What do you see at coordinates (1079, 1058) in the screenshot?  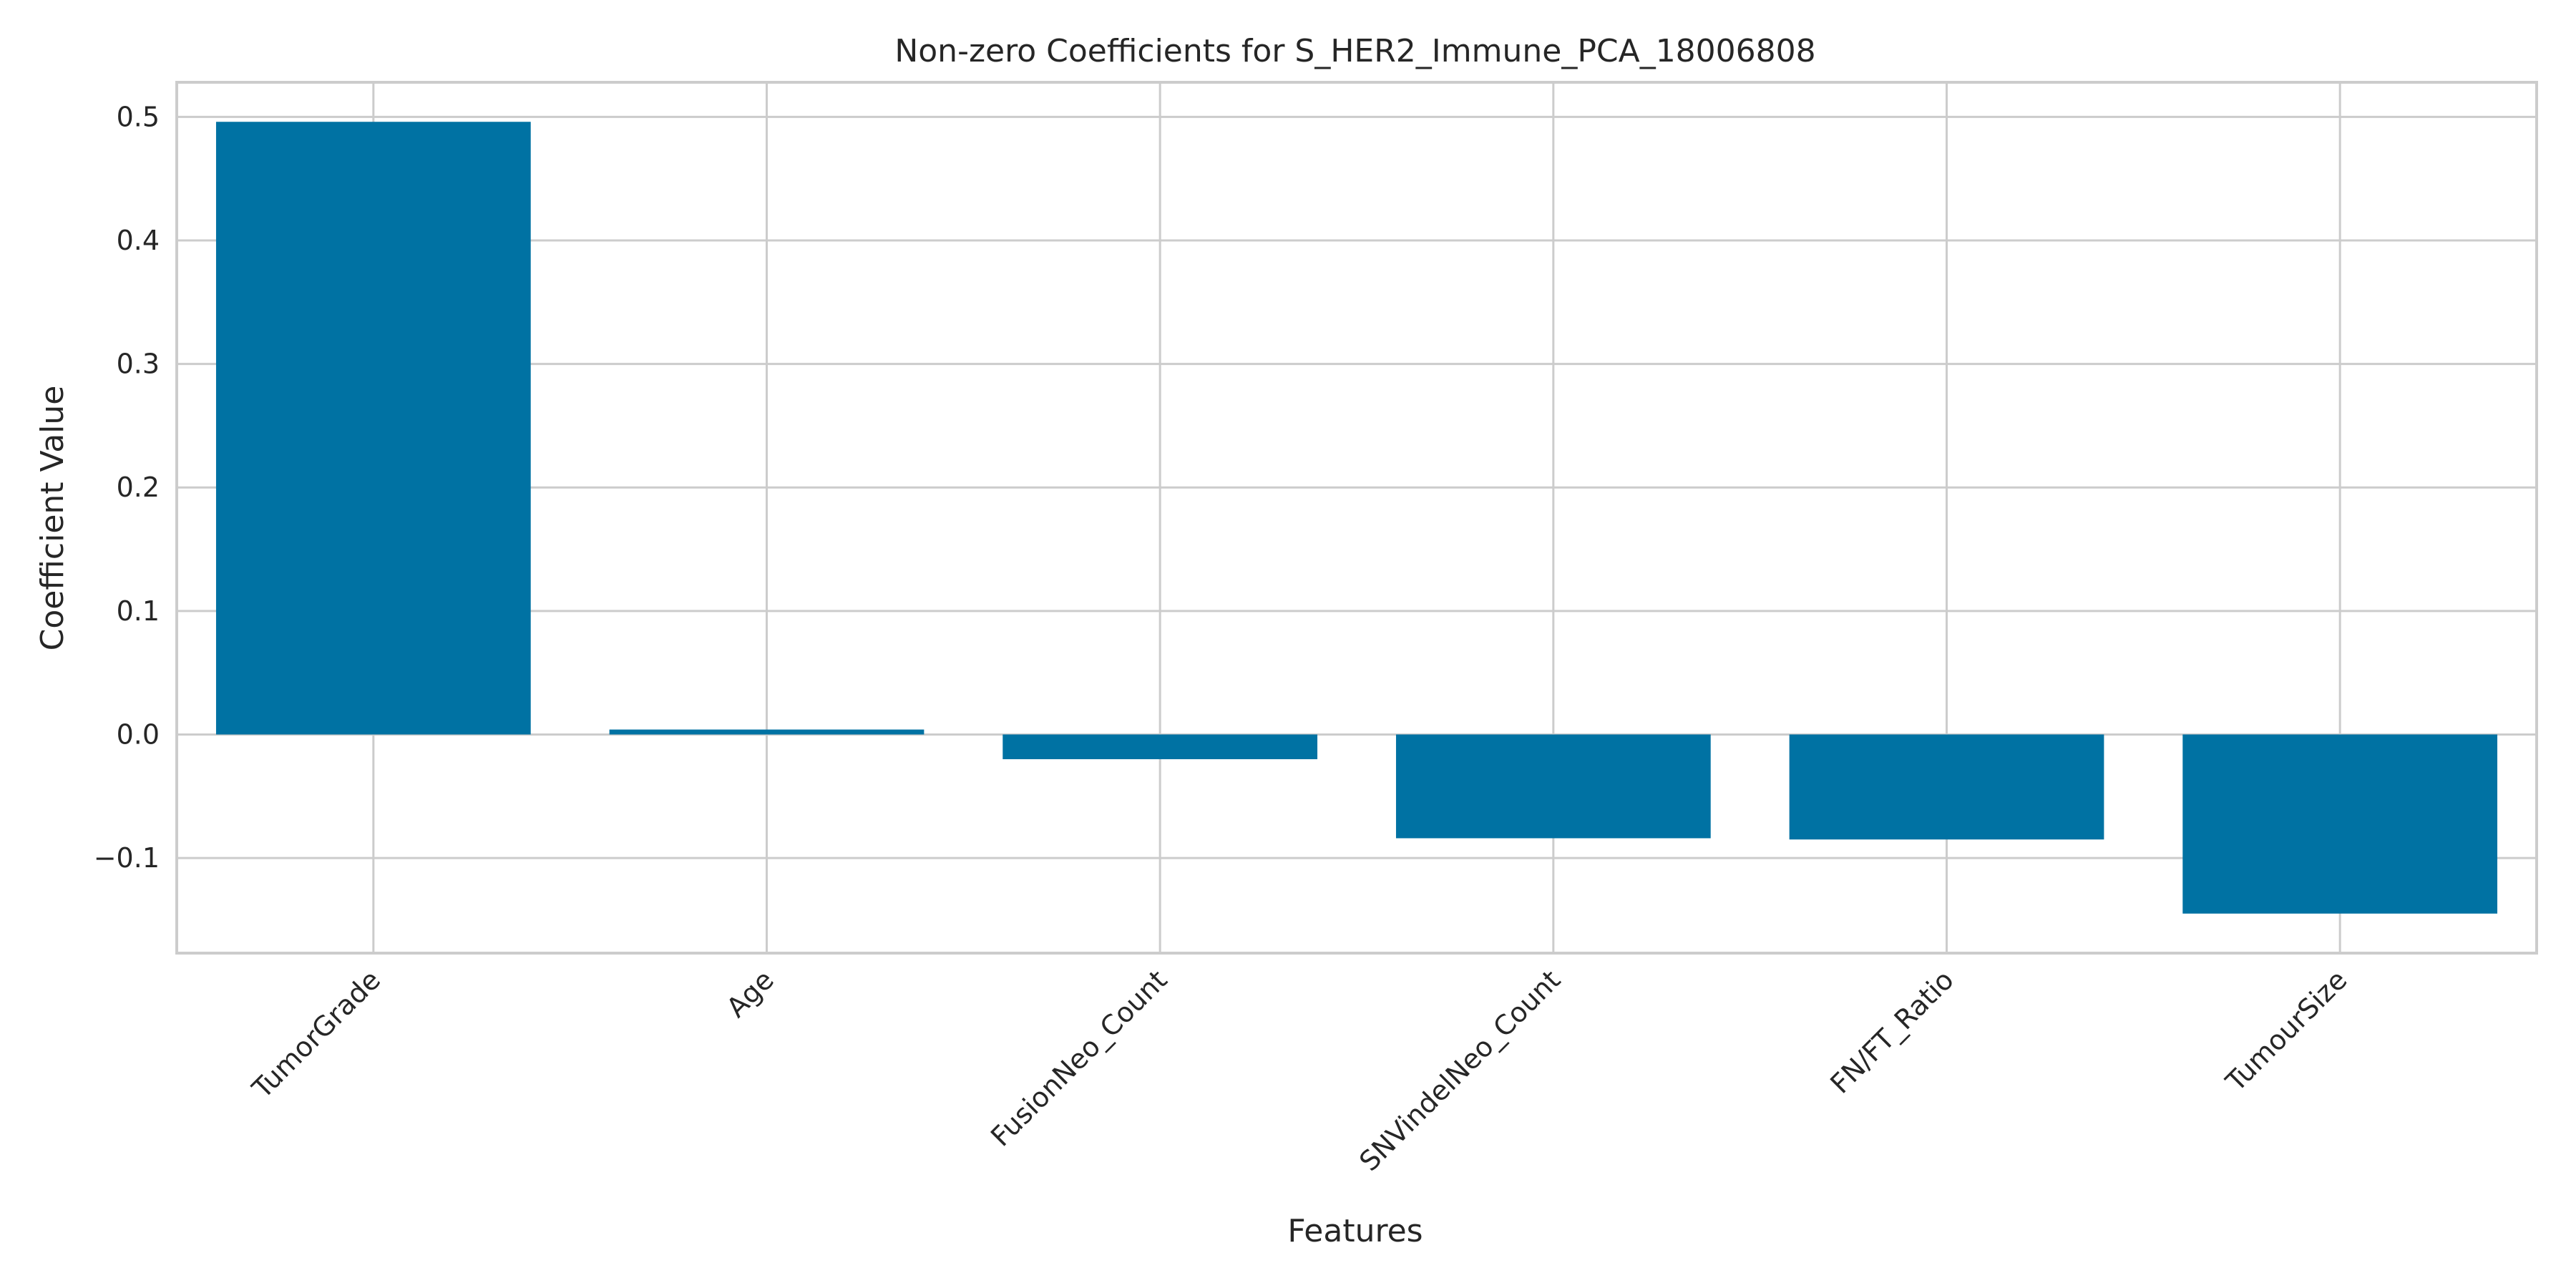 I see `x-tick-label: FusionNeo_Count` at bounding box center [1079, 1058].